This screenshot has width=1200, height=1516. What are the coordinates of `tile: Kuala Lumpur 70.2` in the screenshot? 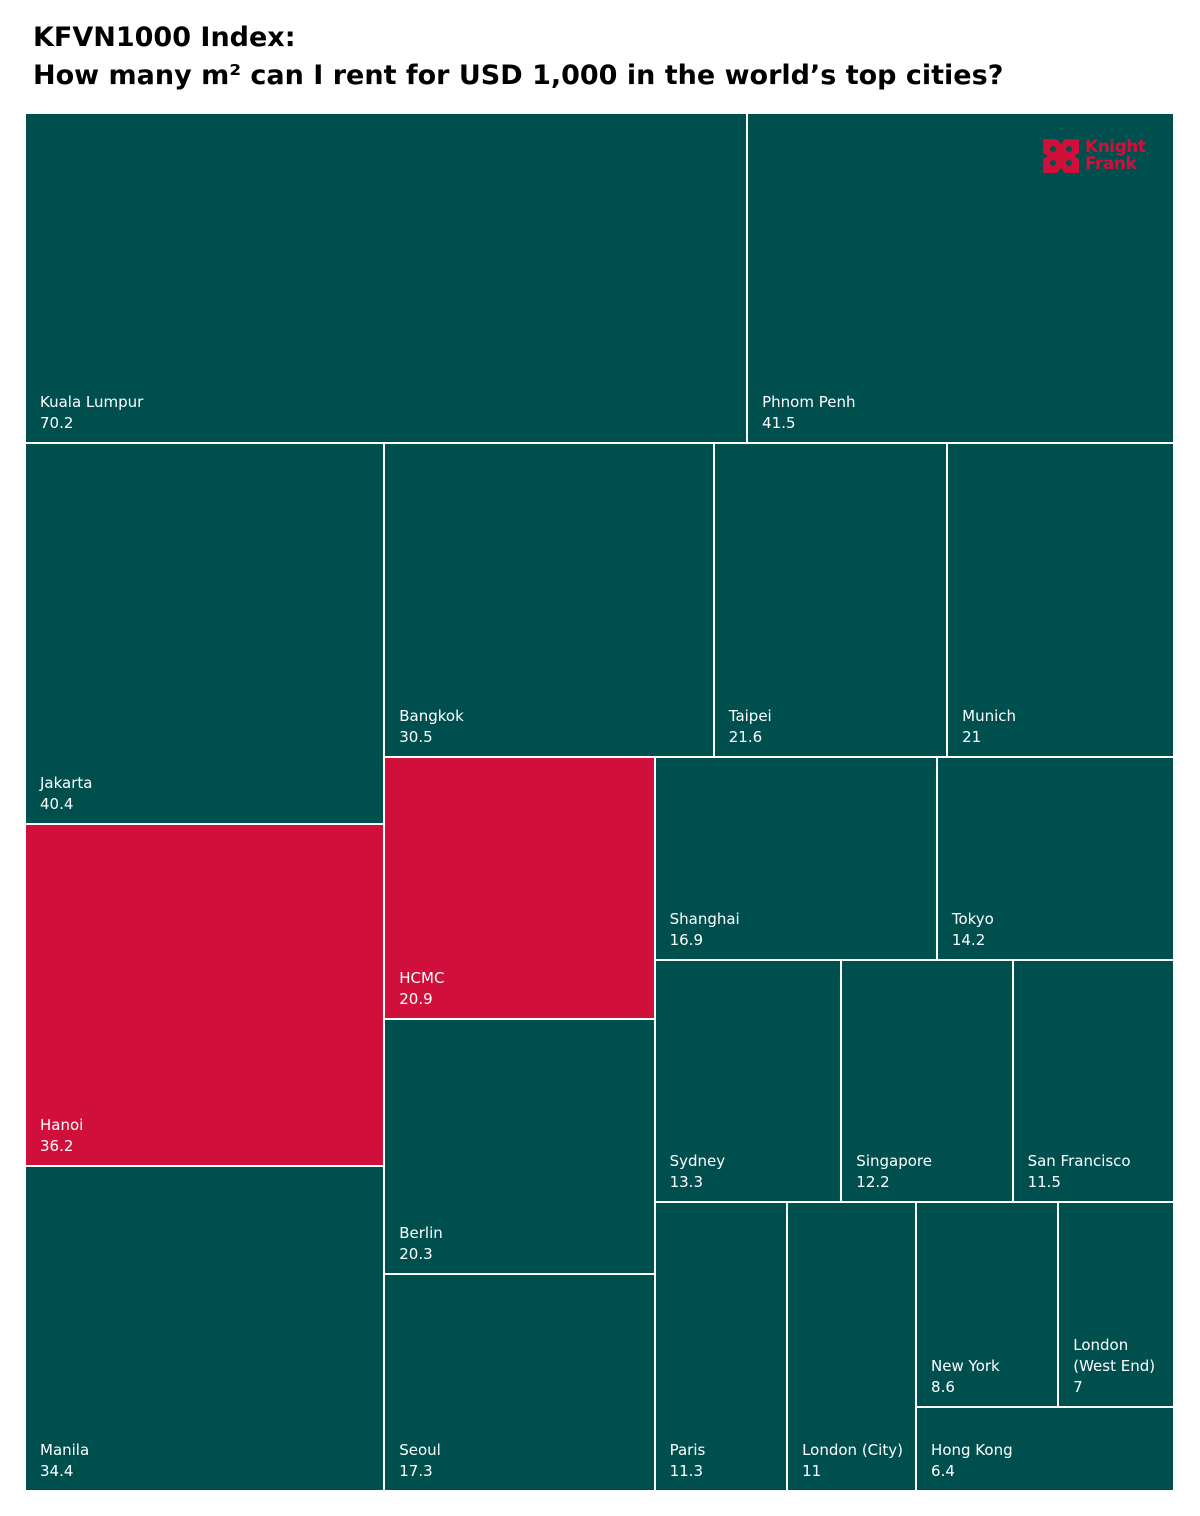 It's located at (386, 278).